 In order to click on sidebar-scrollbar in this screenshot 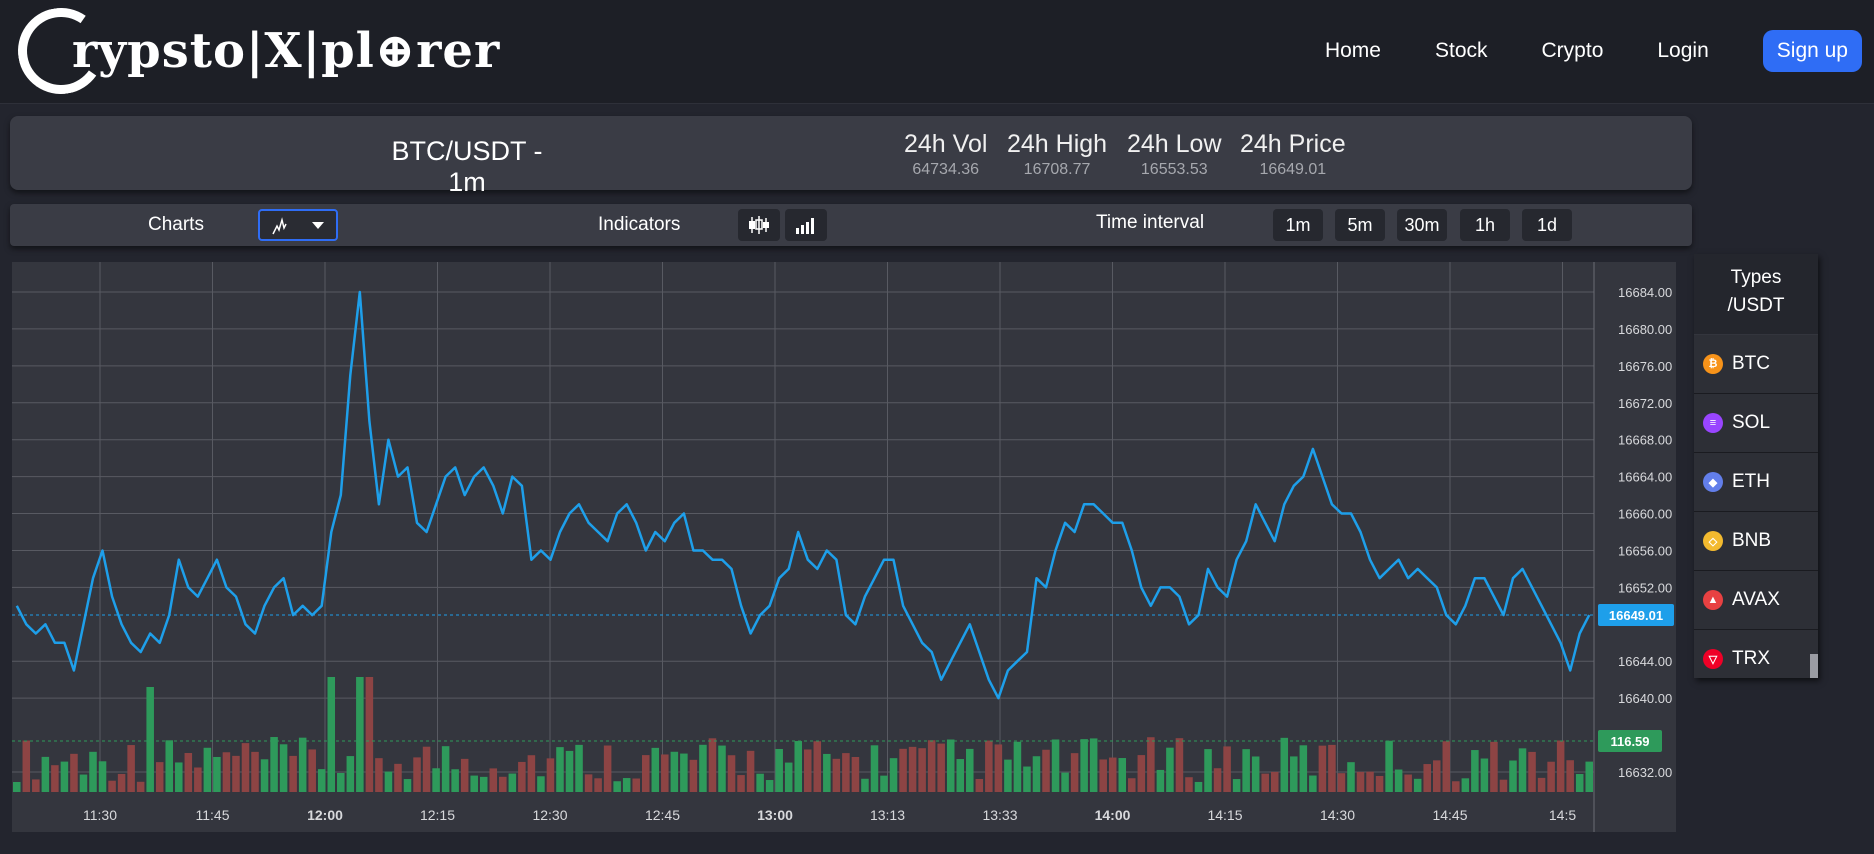, I will do `click(1814, 666)`.